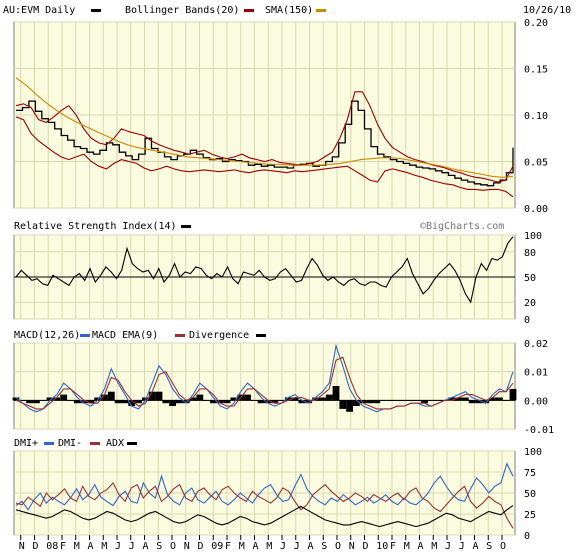 This screenshot has width=579, height=553. I want to click on x-tick-label: 08, so click(52, 546).